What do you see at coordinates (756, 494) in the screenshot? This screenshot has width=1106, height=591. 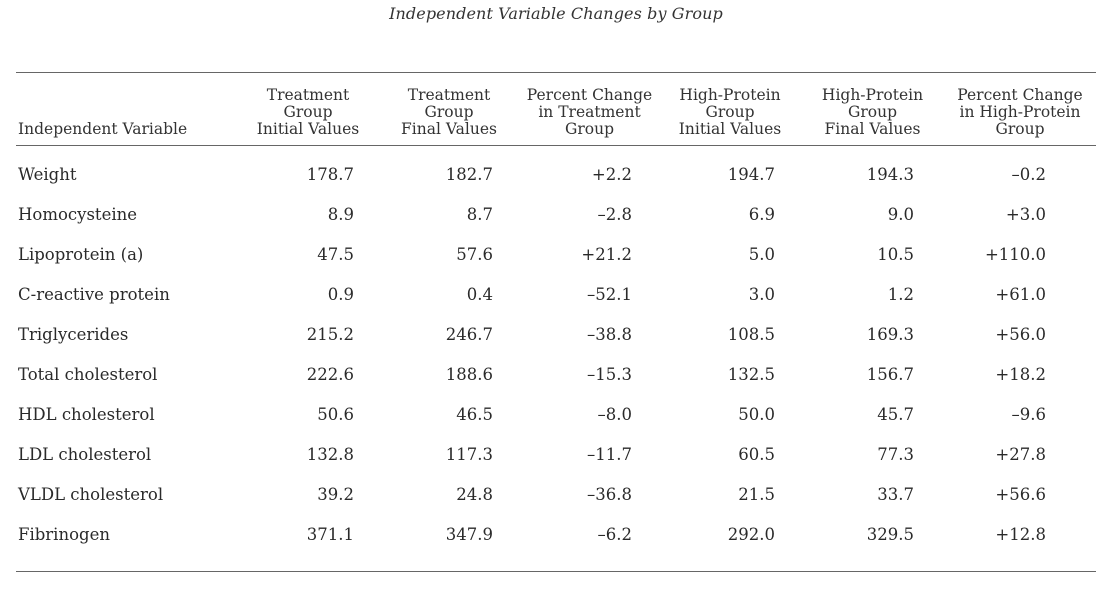 I see `table-cell: 21.5` at bounding box center [756, 494].